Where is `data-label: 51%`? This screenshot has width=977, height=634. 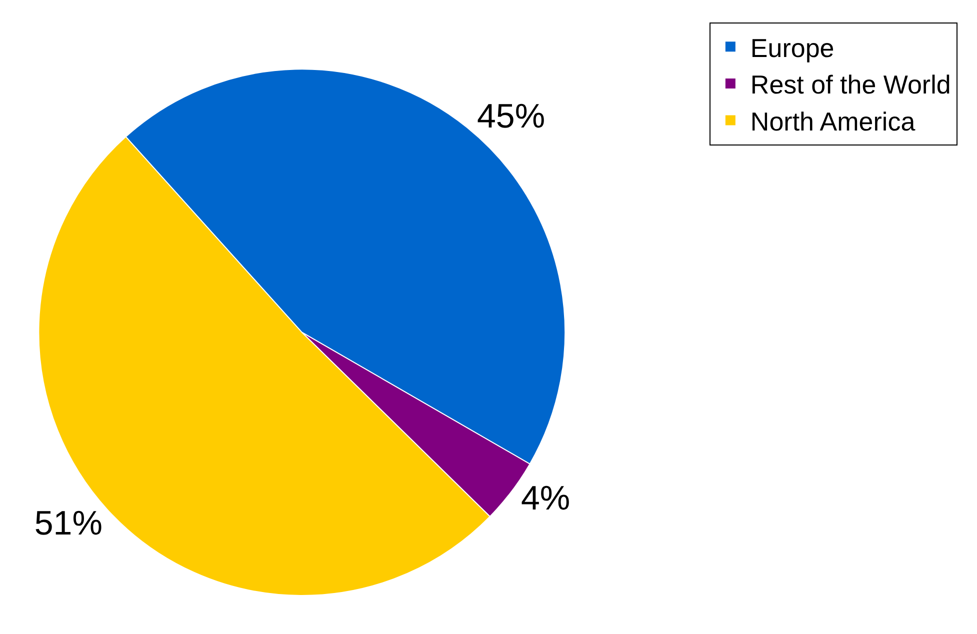
data-label: 51% is located at coordinates (68, 523).